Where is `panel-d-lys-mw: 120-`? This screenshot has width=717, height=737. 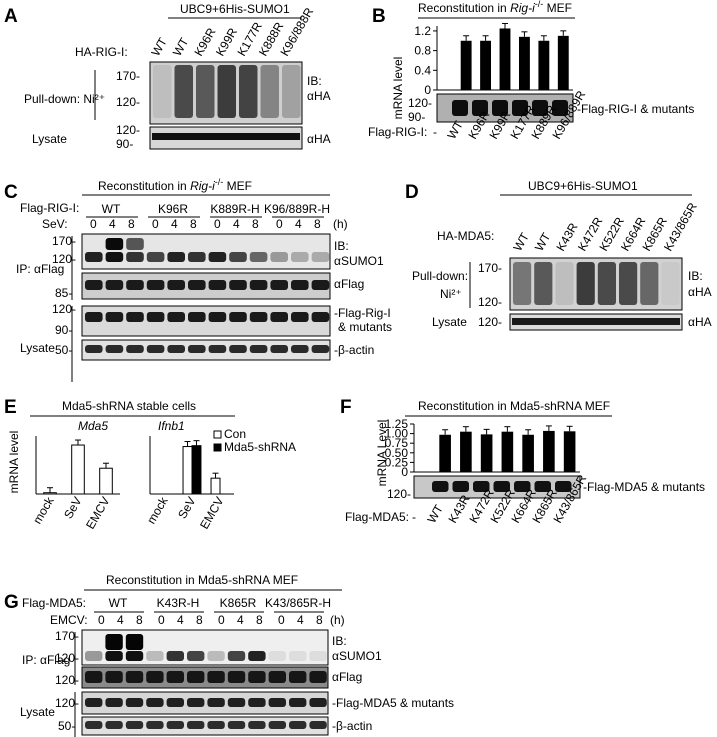 panel-d-lys-mw: 120- is located at coordinates (490, 322).